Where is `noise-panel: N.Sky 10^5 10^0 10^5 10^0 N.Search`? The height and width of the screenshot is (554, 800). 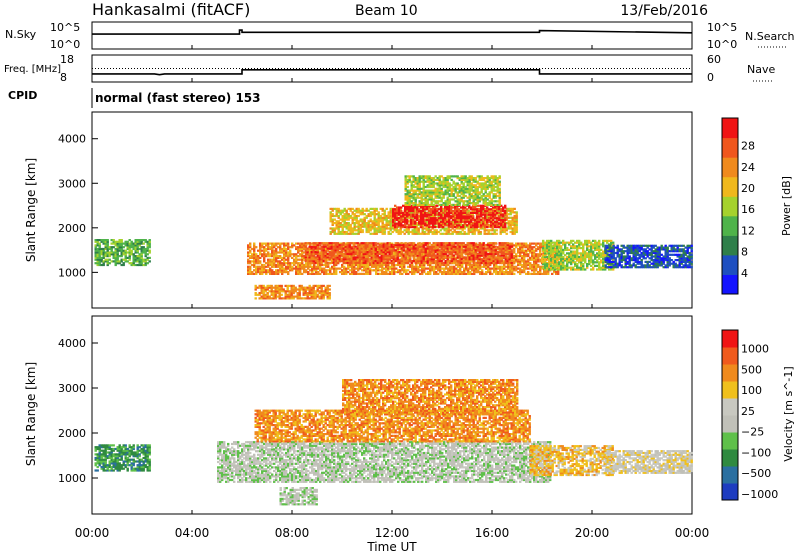
noise-panel: N.Sky 10^5 10^0 10^5 10^0 N.Search is located at coordinates (400, 36).